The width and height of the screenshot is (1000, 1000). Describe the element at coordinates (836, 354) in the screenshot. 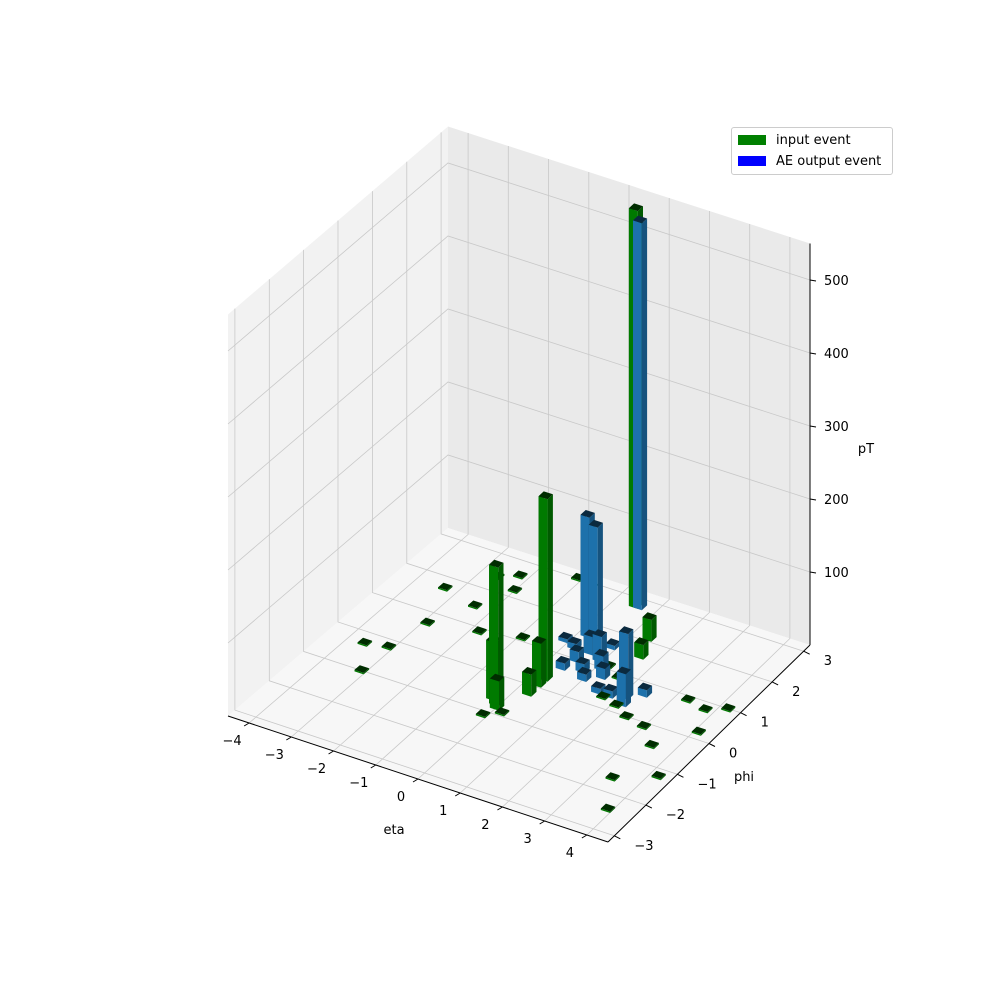

I see `z-tick-label: 400` at that location.